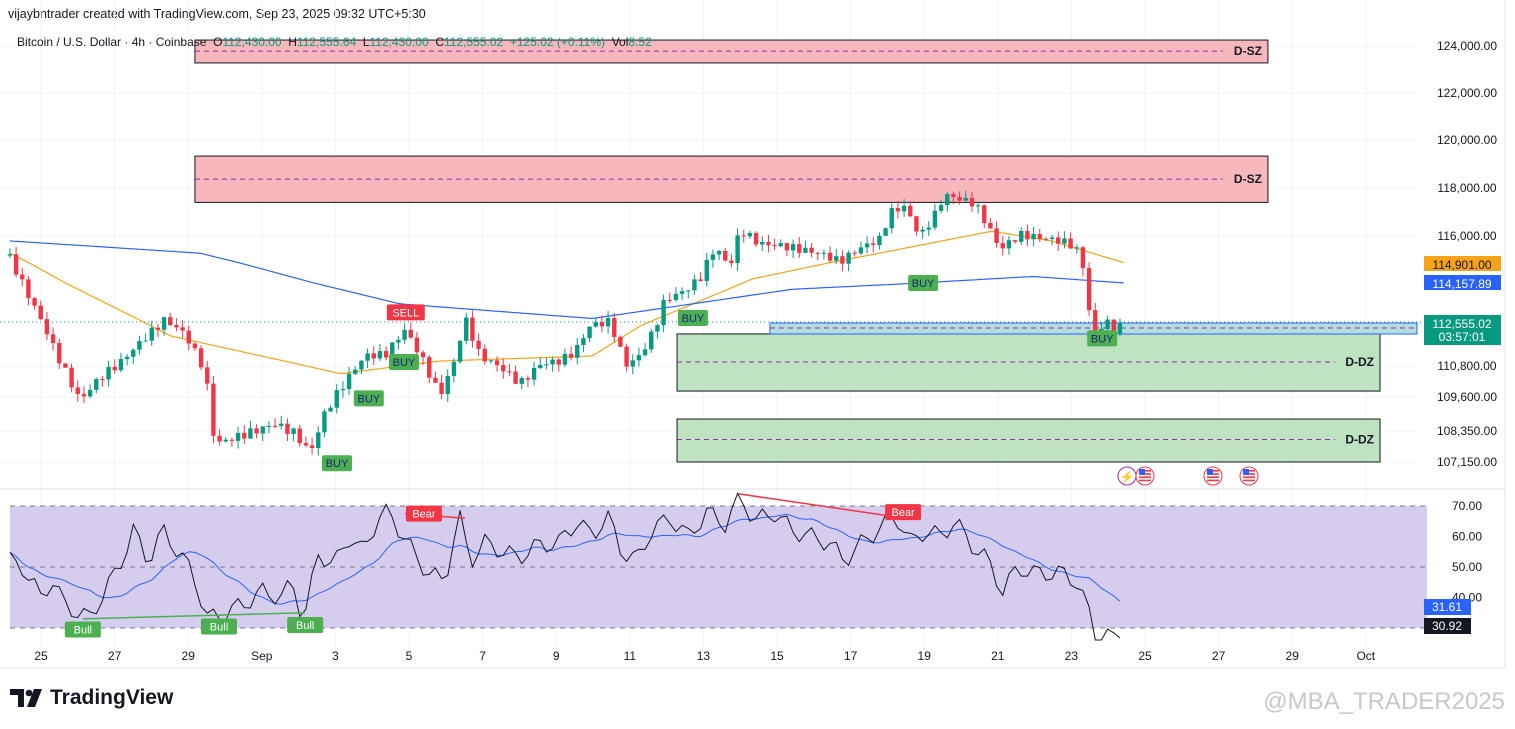 This screenshot has width=1515, height=729. What do you see at coordinates (1467, 506) in the screenshot?
I see `rsi-tick: 70.00` at bounding box center [1467, 506].